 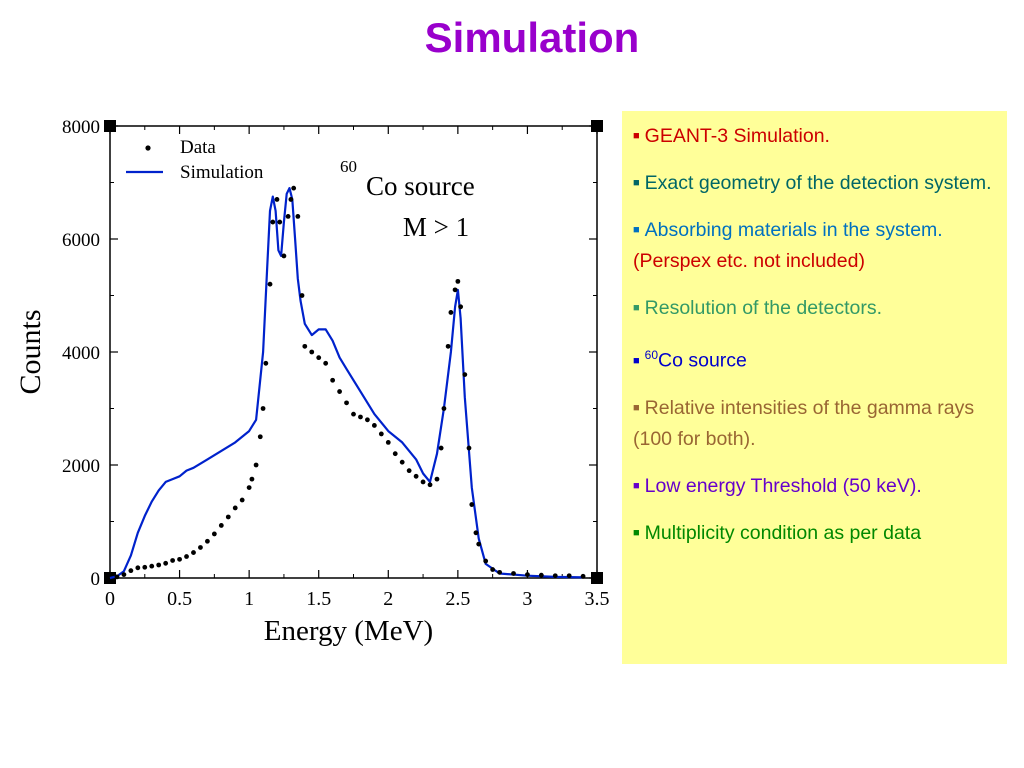 What do you see at coordinates (222, 172) in the screenshot?
I see `legend-label-simulation: Simulation` at bounding box center [222, 172].